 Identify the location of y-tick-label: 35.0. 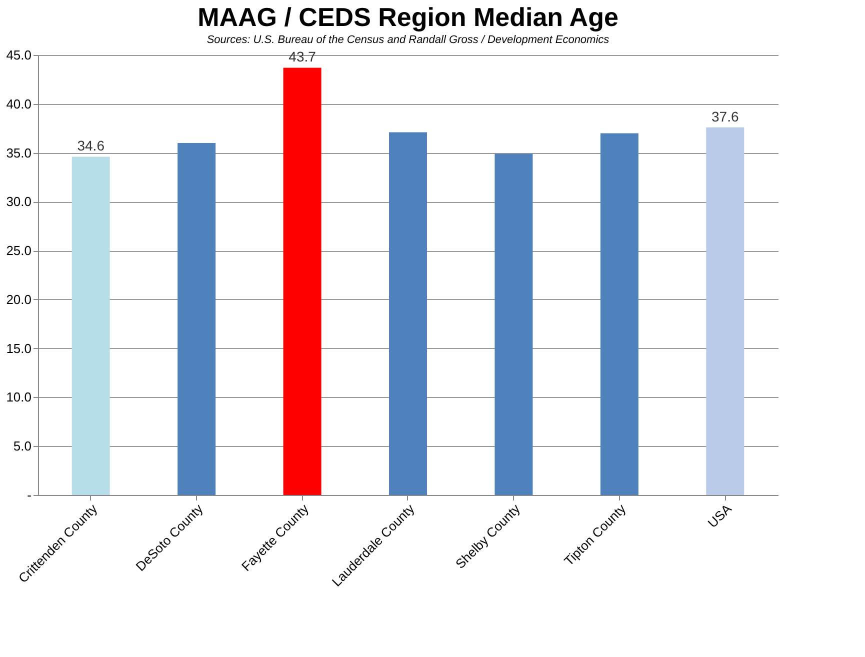
(19, 152).